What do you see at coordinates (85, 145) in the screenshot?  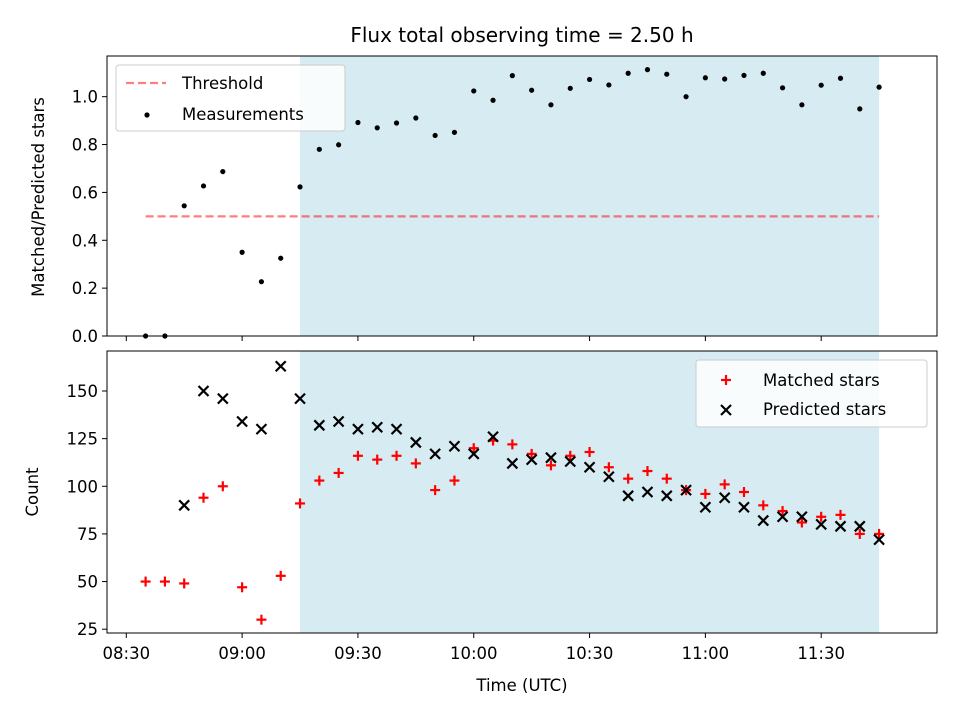 I see `top-y-tick-label: 0.8` at bounding box center [85, 145].